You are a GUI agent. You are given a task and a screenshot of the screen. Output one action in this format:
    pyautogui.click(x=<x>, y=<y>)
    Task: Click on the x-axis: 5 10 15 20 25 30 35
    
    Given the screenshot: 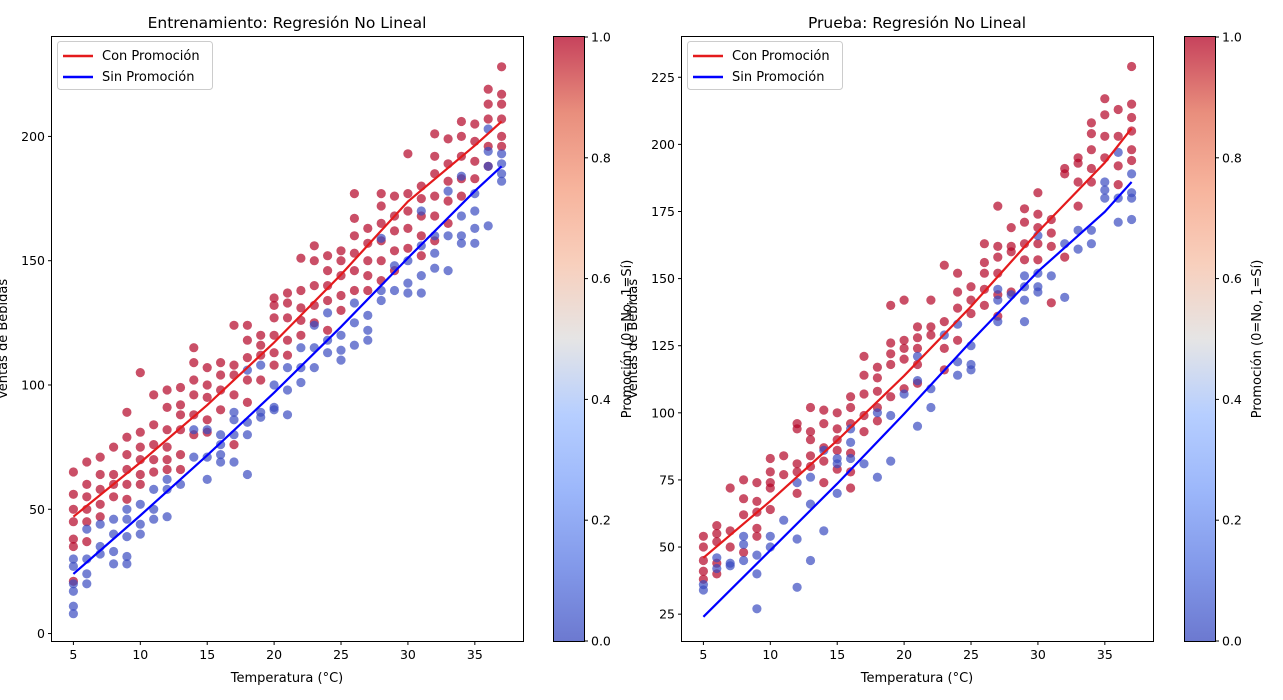 What is the action you would take?
    pyautogui.click(x=906, y=651)
    